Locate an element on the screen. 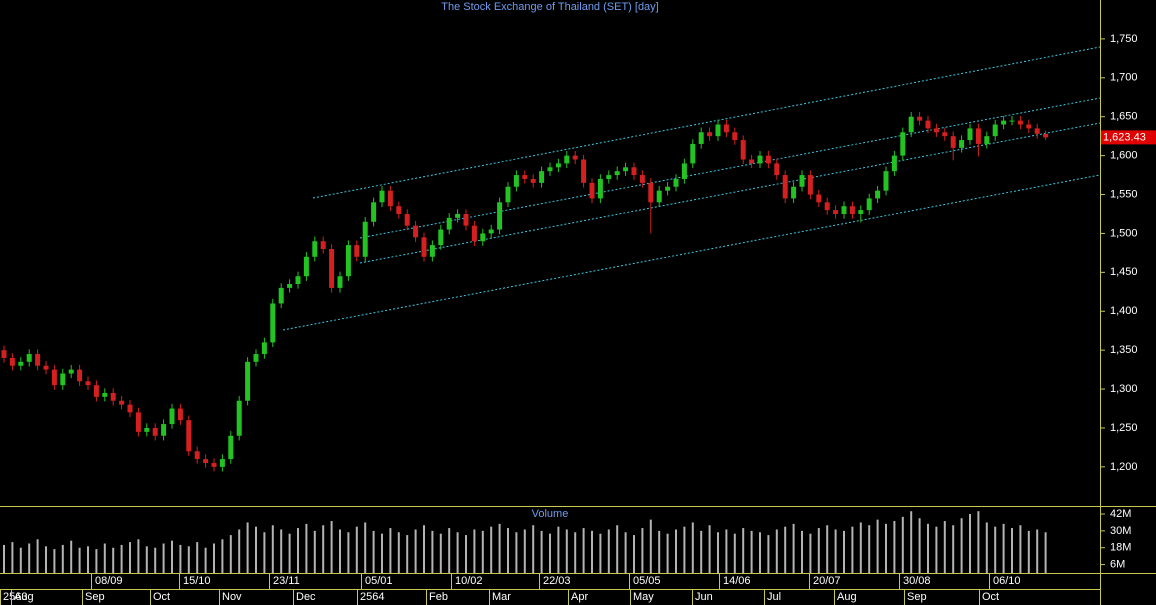 The height and width of the screenshot is (605, 1156). x-tick-label: 22/03 is located at coordinates (557, 581).